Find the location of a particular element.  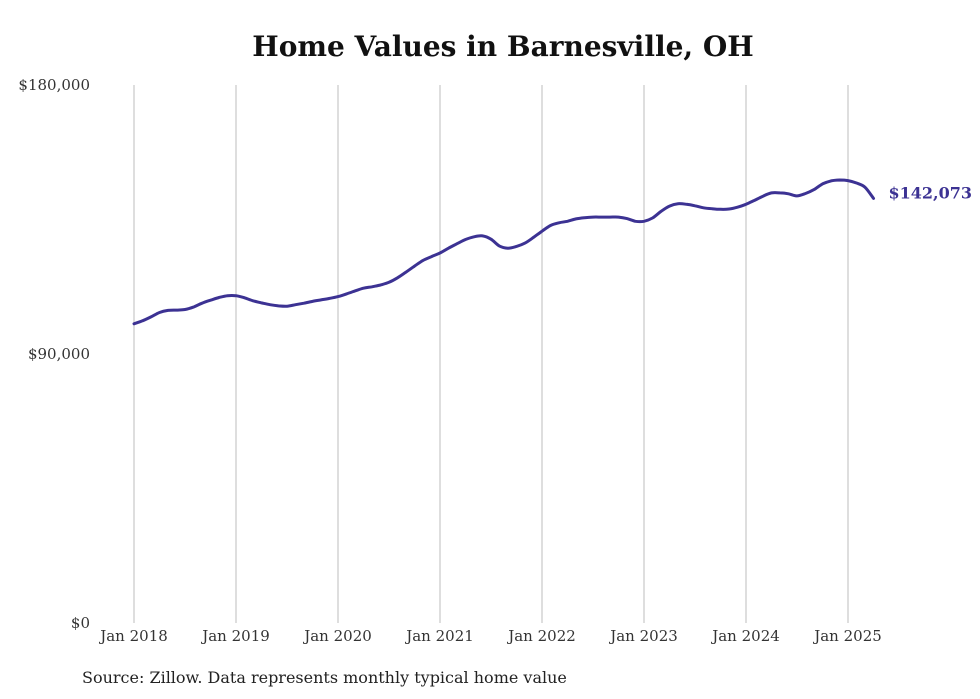

end-value-label: $142,073 is located at coordinates (931, 192).